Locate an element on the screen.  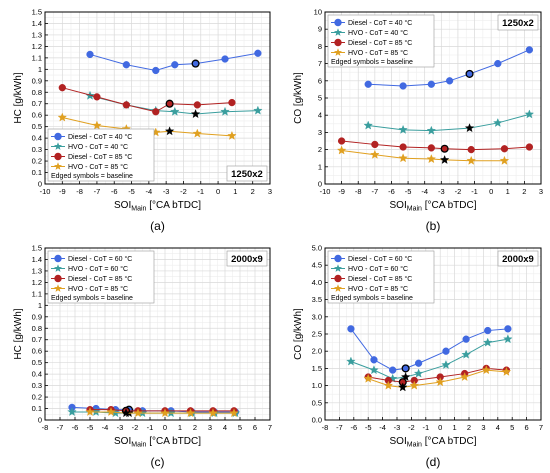
x-tick-label: -10 is located at coordinates (45, 191).